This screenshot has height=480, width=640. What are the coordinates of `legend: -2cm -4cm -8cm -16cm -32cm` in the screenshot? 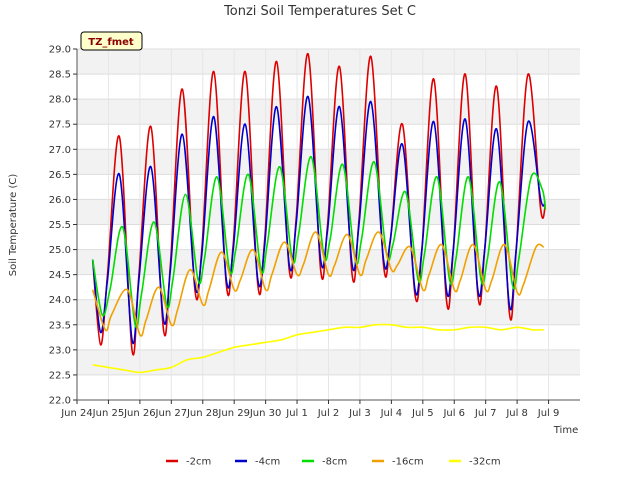 It's located at (333, 462).